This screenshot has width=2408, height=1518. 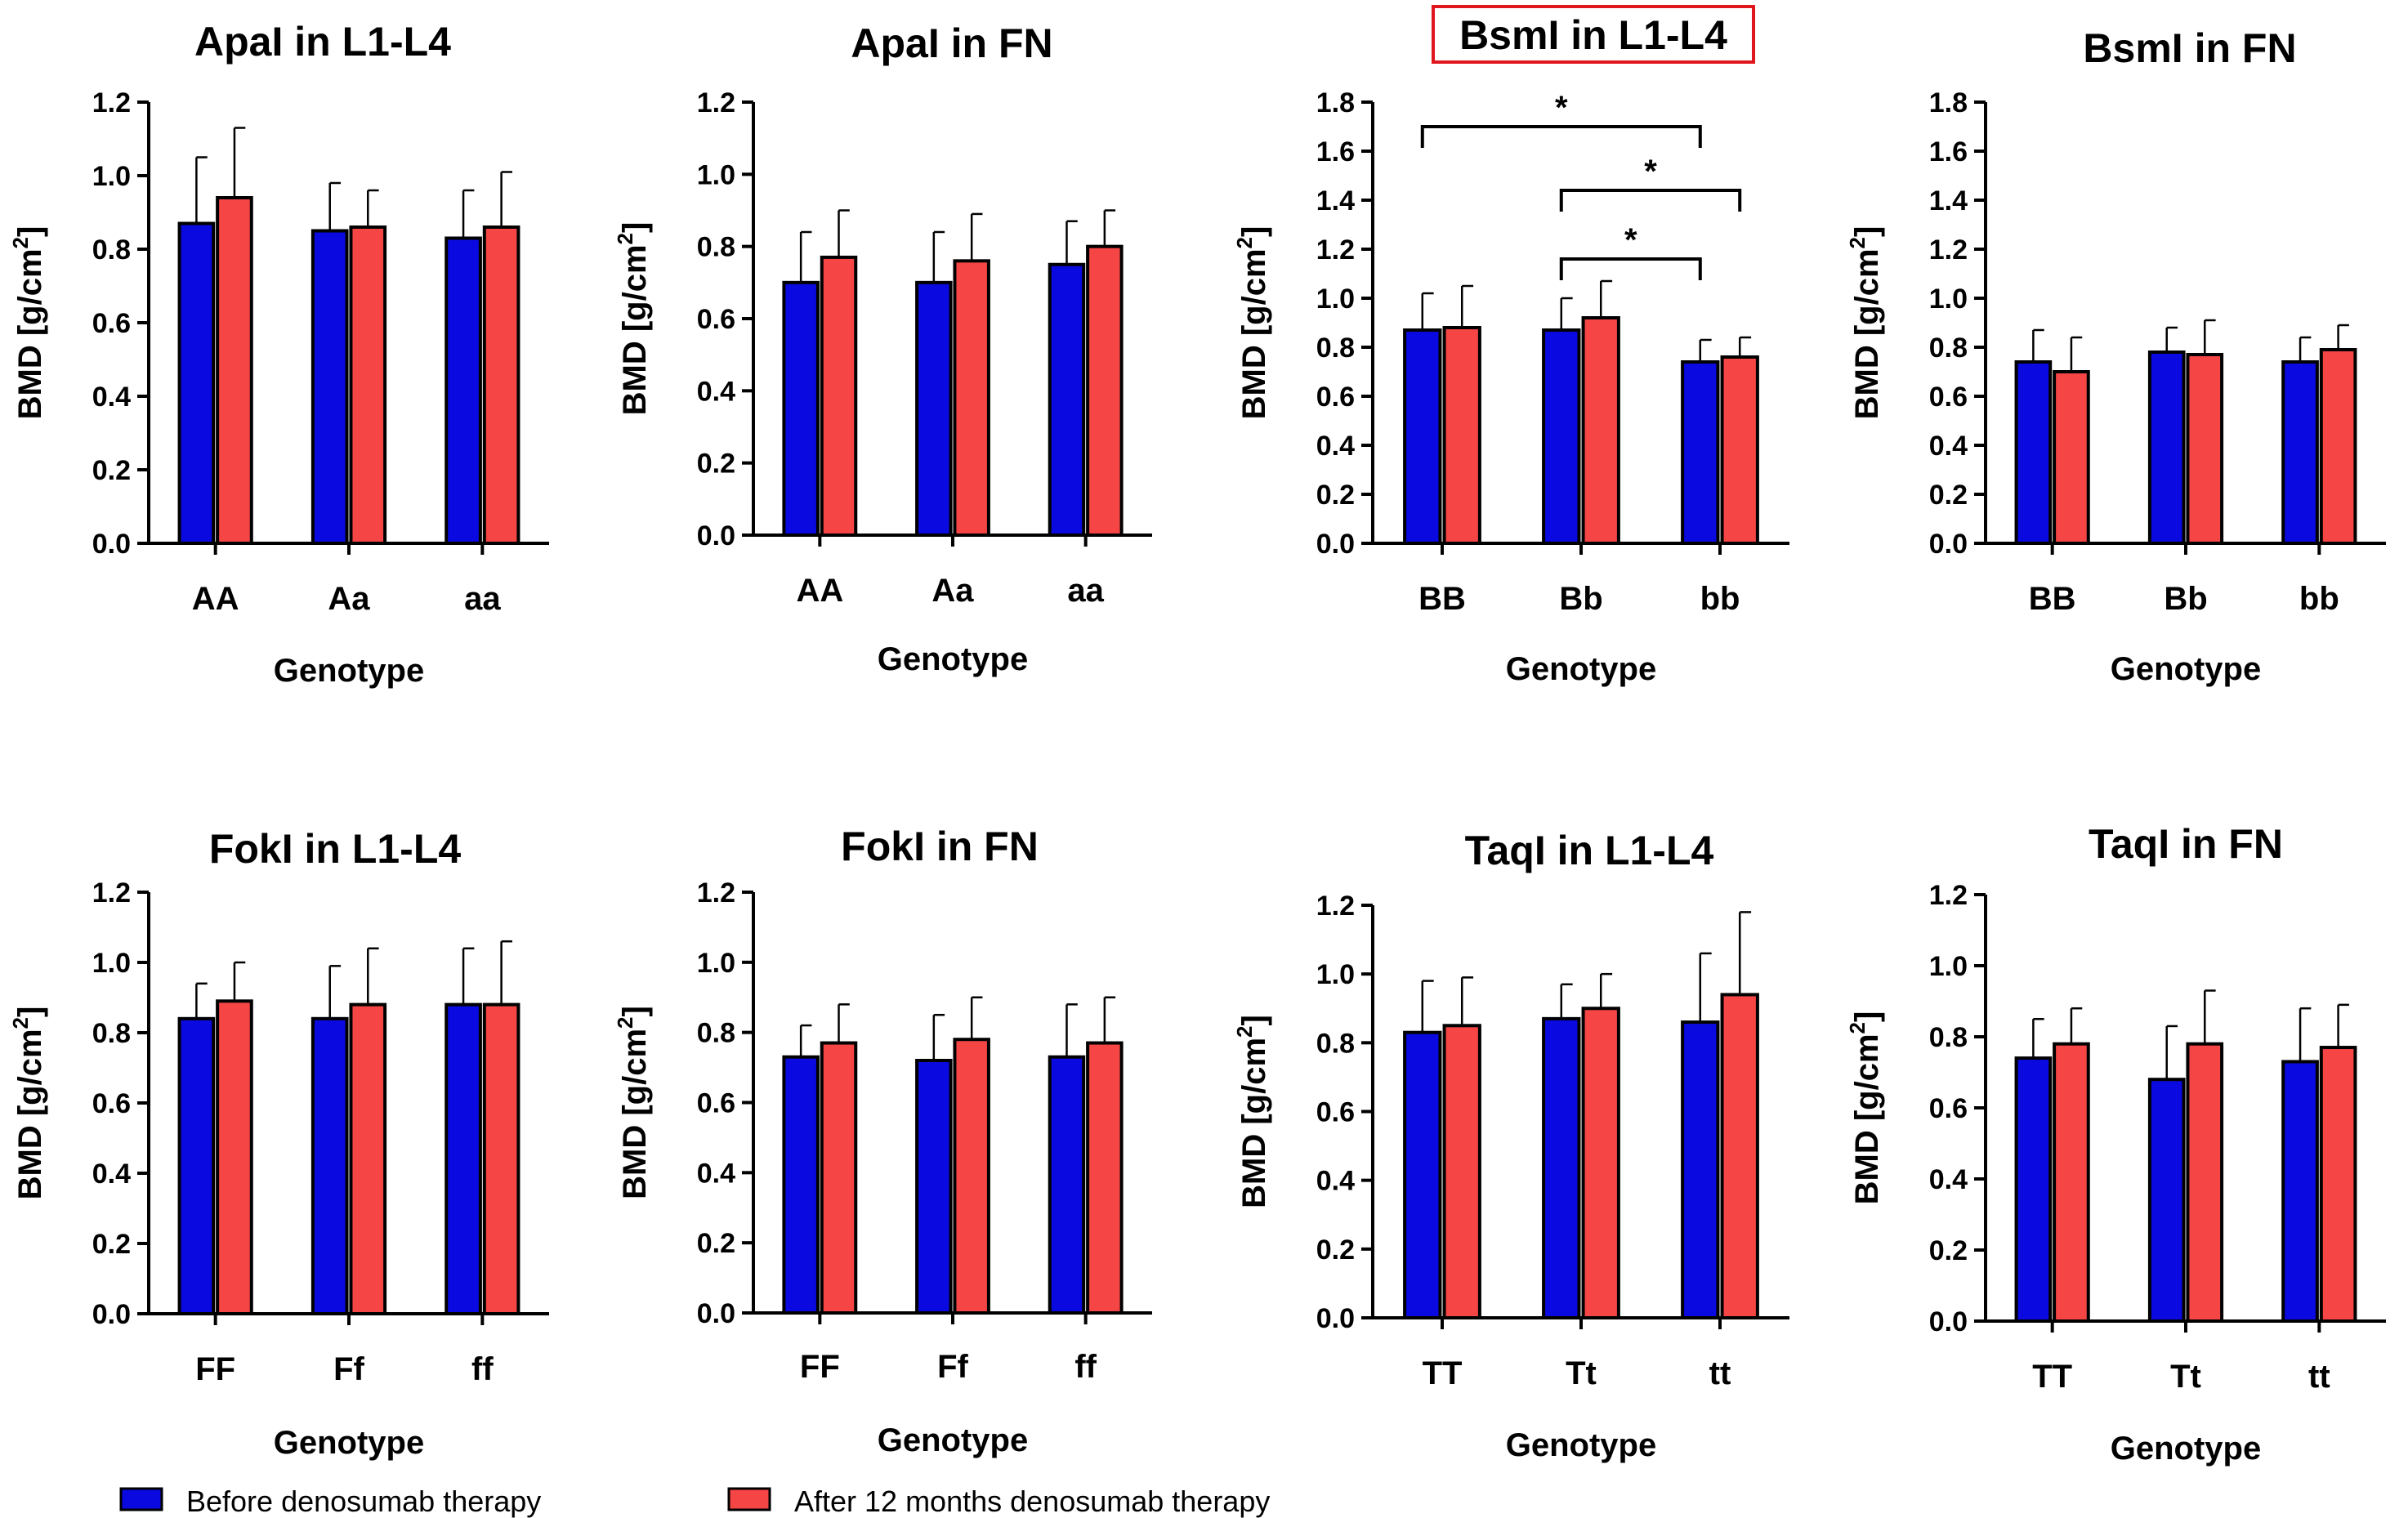 I want to click on chart-title: FokI in L1-L4, so click(x=335, y=849).